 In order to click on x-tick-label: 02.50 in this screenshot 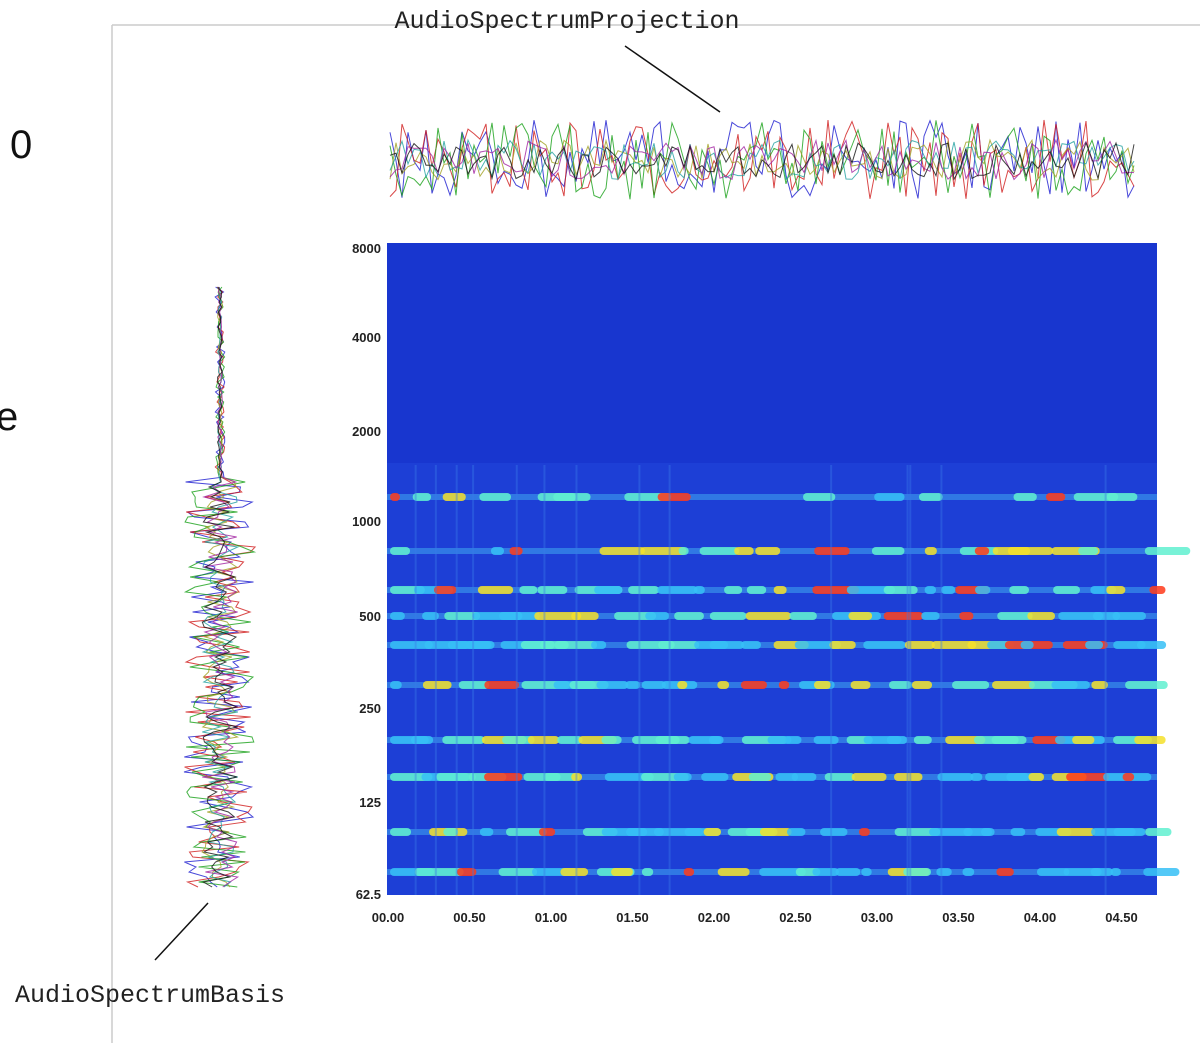, I will do `click(795, 917)`.